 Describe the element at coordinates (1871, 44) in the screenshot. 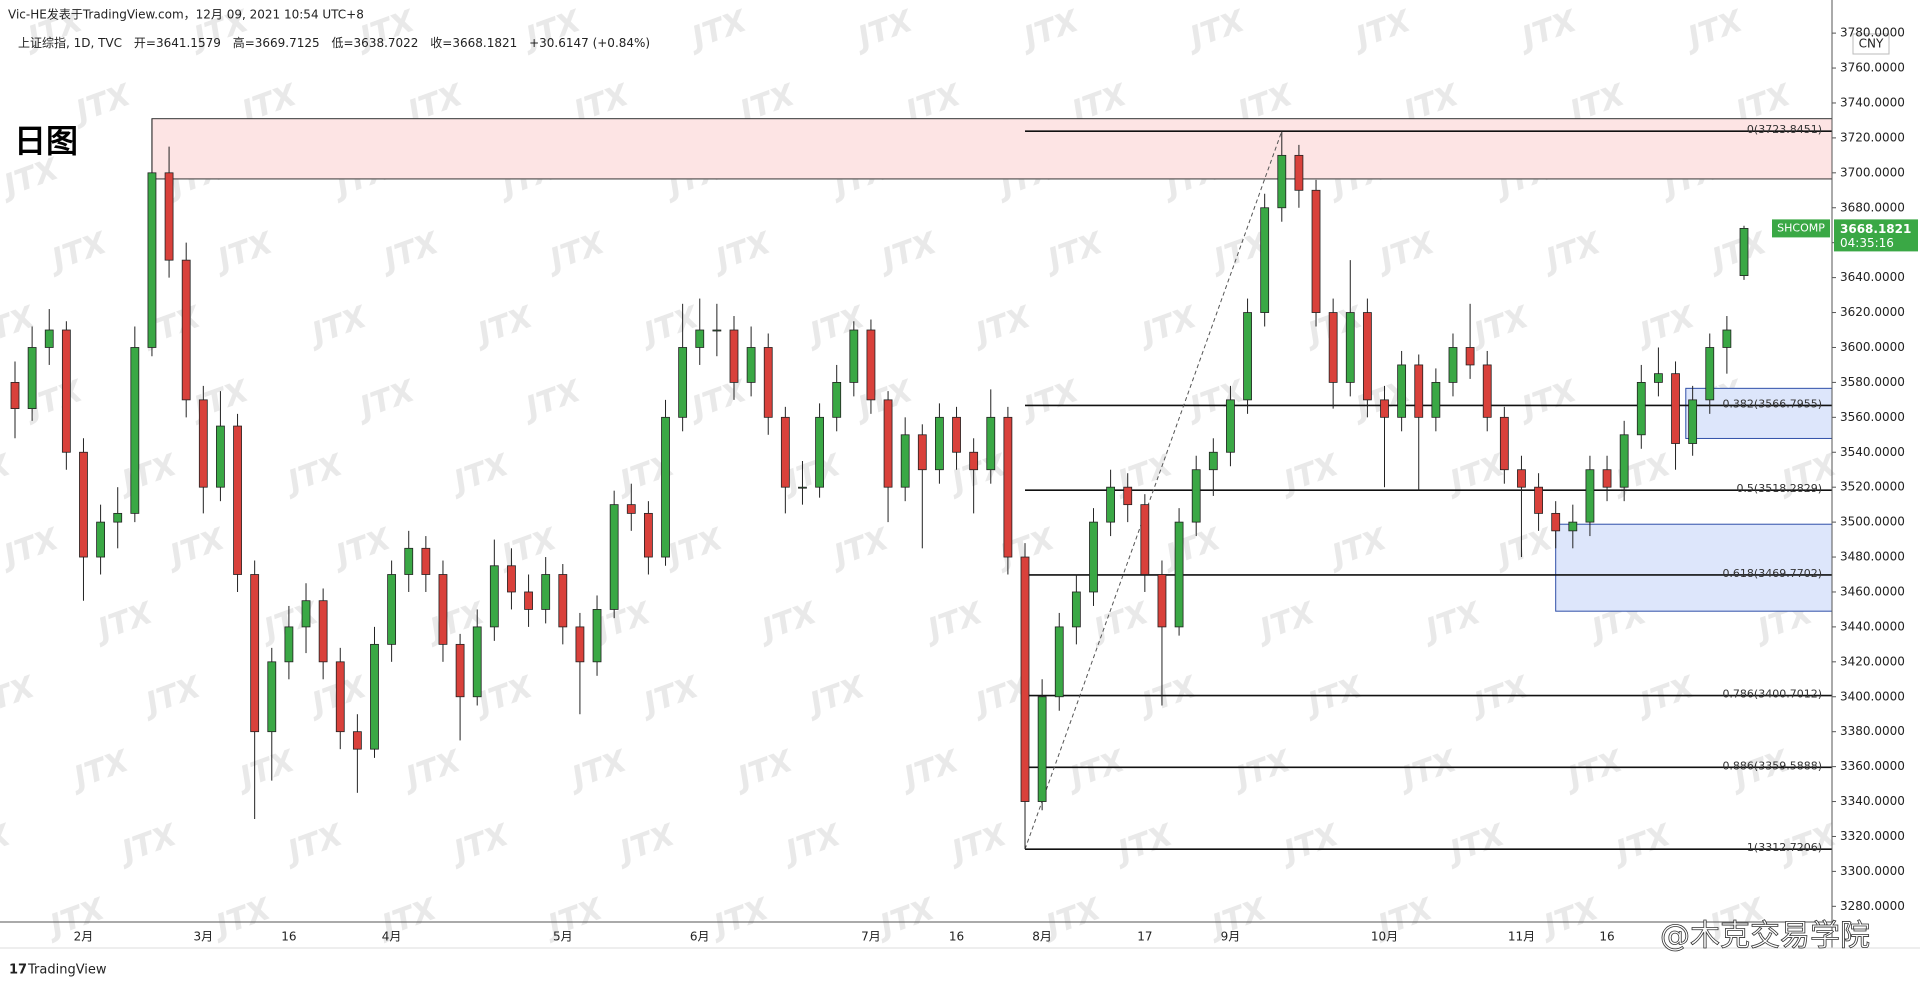

I see `currency: CNY` at that location.